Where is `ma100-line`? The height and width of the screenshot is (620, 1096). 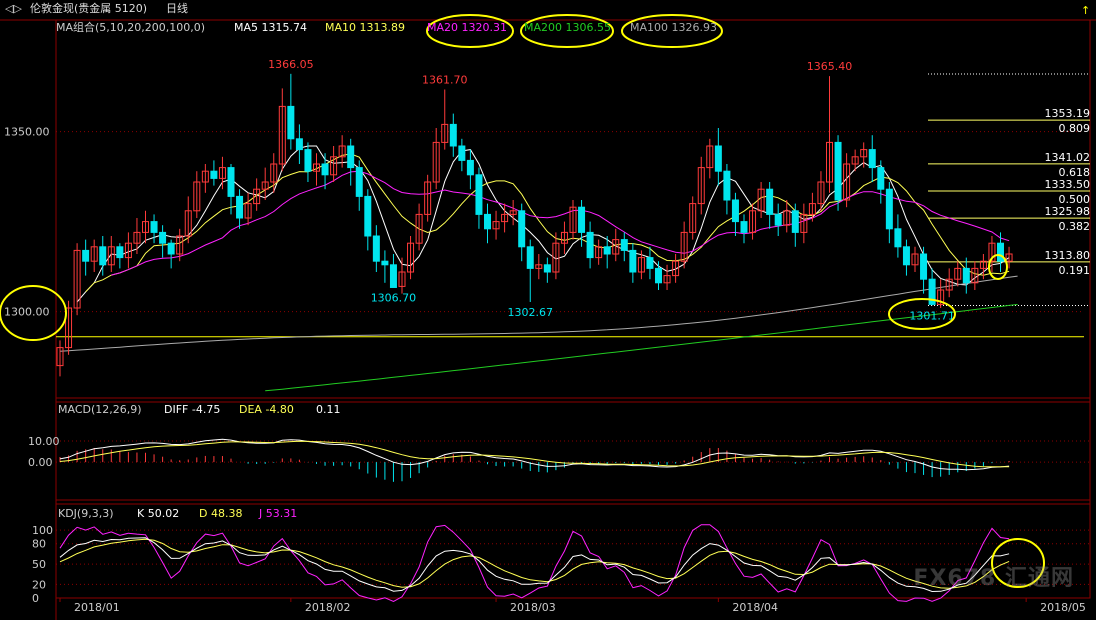
ma100-line is located at coordinates (538, 313).